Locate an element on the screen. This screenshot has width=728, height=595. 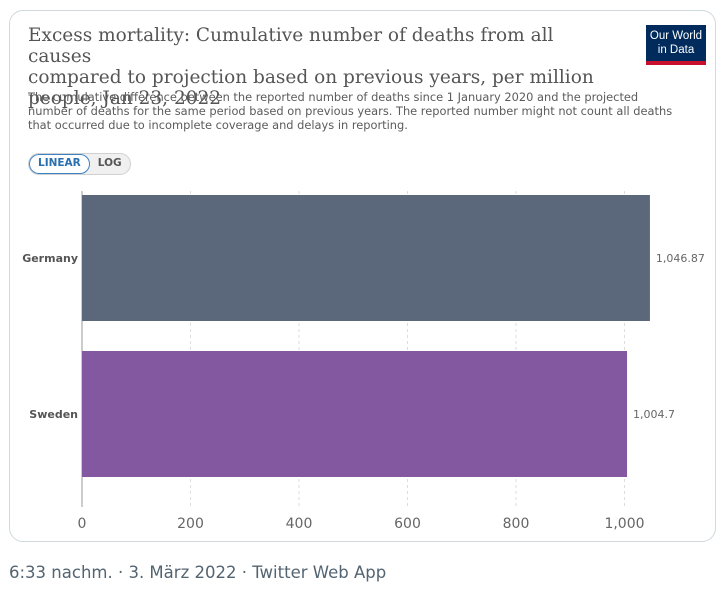
x-tick-label: 400 is located at coordinates (299, 524).